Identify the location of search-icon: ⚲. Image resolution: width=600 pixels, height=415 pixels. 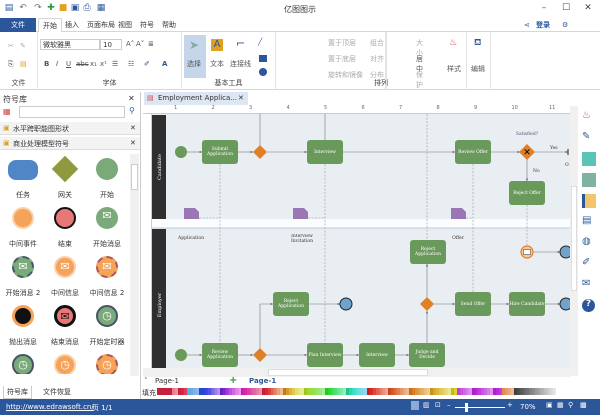
(132, 110).